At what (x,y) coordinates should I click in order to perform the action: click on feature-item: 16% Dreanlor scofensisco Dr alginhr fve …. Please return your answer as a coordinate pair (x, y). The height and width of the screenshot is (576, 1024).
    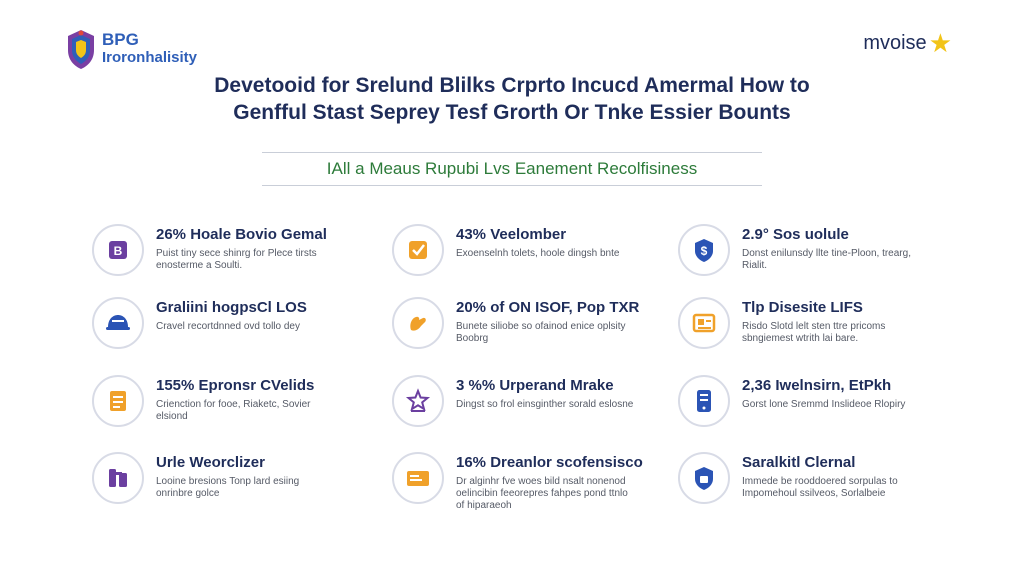
    Looking at the image, I should click on (527, 482).